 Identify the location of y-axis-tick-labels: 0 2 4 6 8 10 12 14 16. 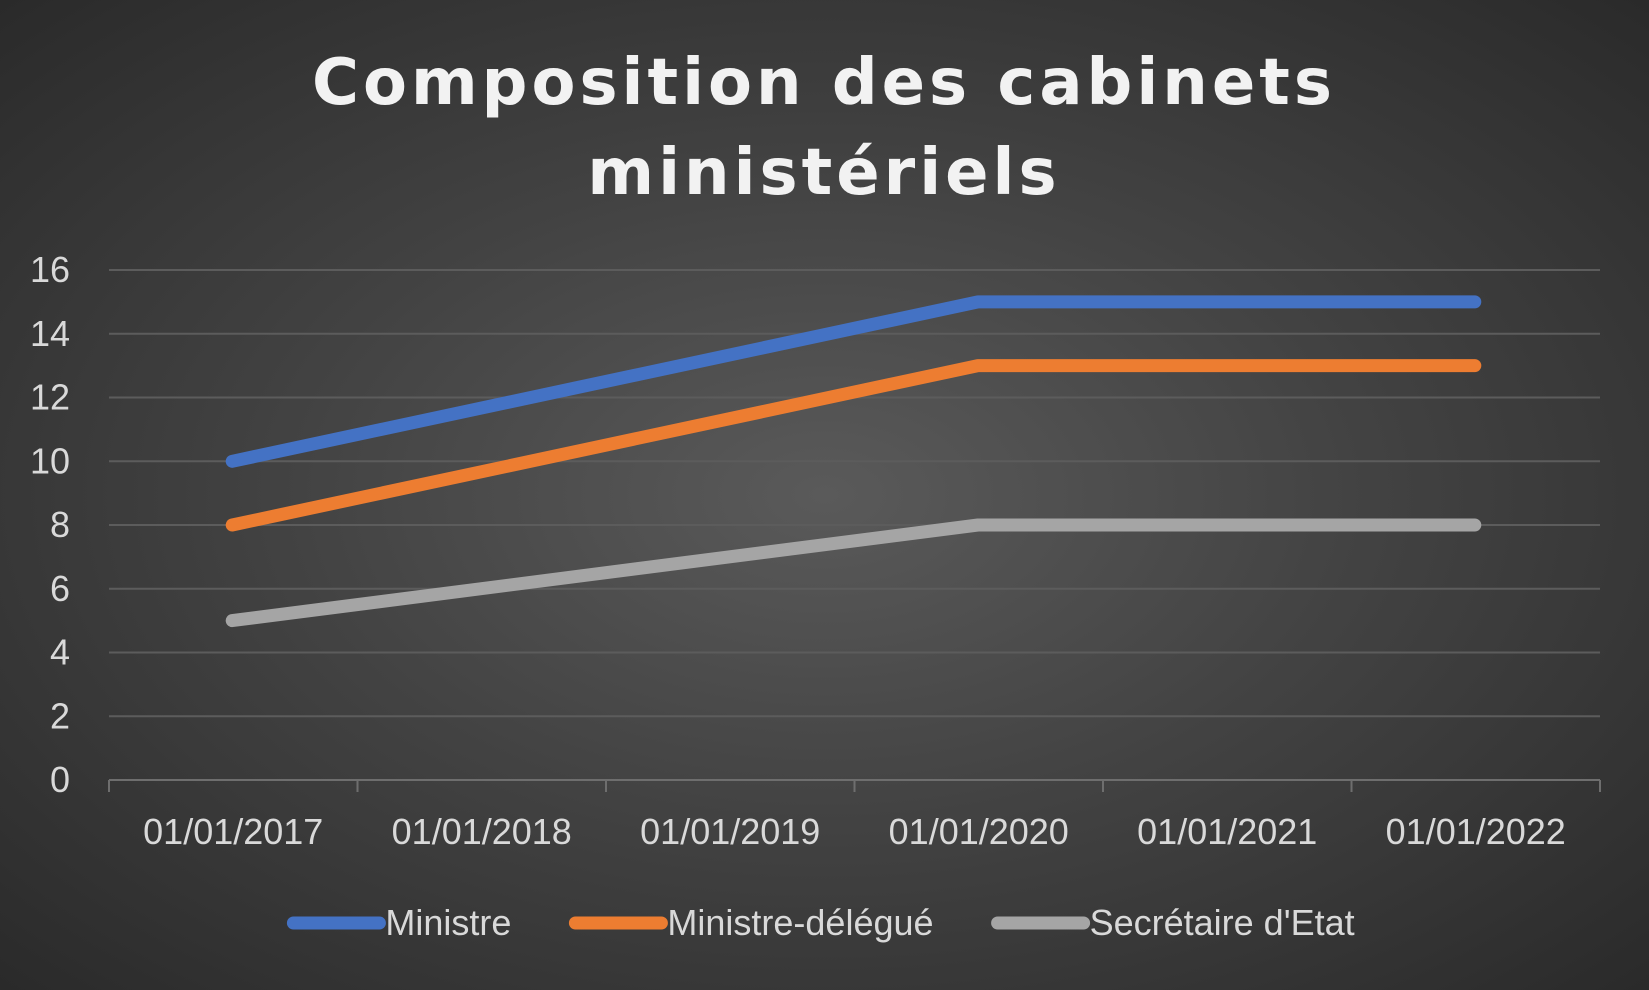
(50, 524).